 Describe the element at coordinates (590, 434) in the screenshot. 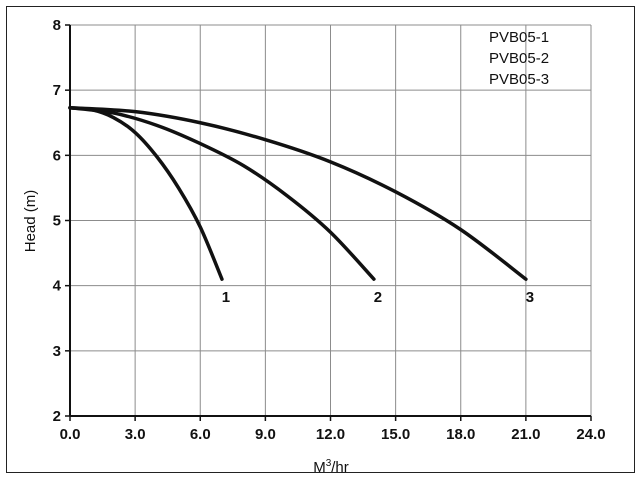

I see `x-tick-label: 24.0` at that location.